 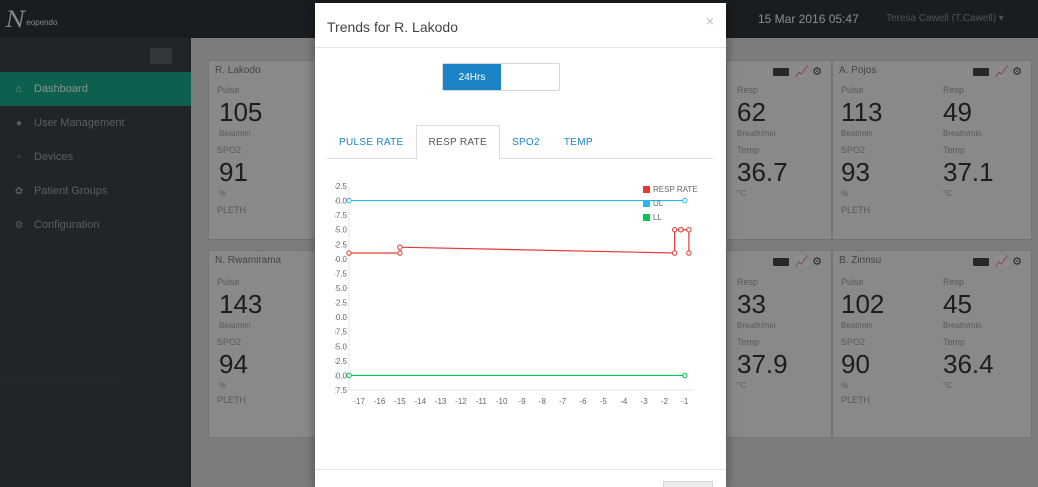 What do you see at coordinates (779, 344) in the screenshot?
I see `patient-card: 📈⚙ Resp 33 Breath/min Temp 37.9 °C` at bounding box center [779, 344].